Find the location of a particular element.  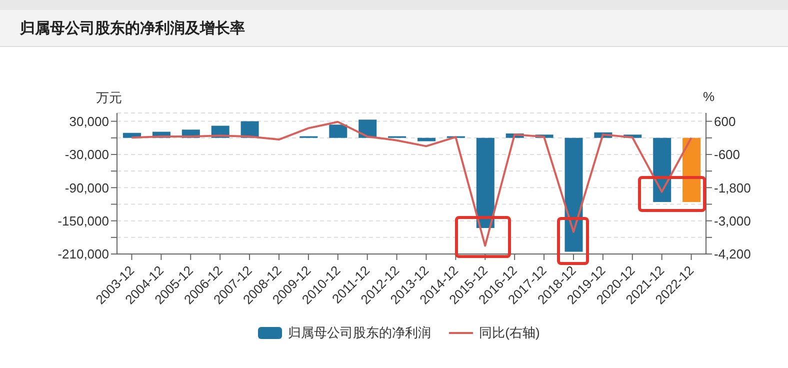

y-tick-label: 30,000 is located at coordinates (89, 121).